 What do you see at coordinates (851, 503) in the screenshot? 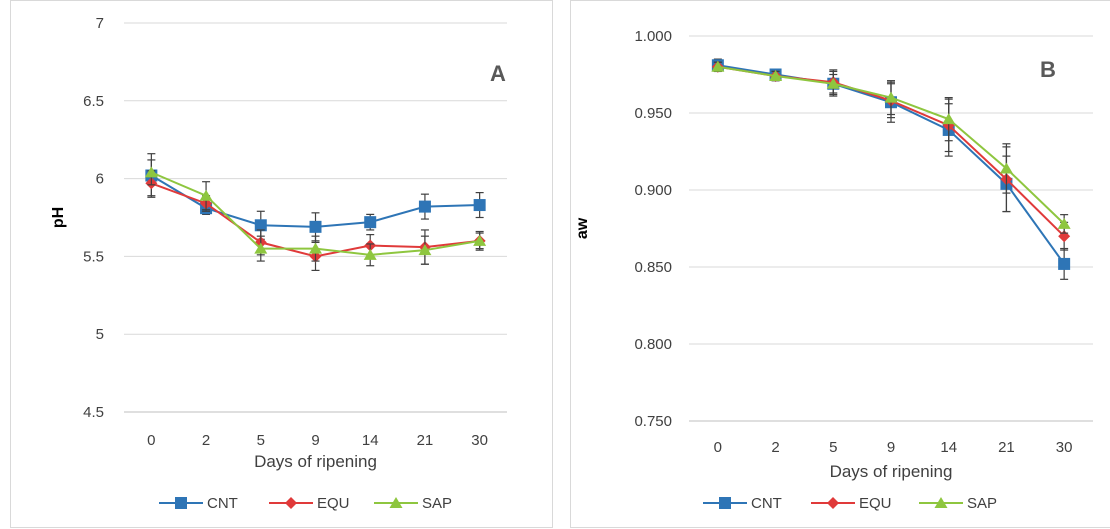
I see `legend-item-b-equ: EQU` at bounding box center [851, 503].